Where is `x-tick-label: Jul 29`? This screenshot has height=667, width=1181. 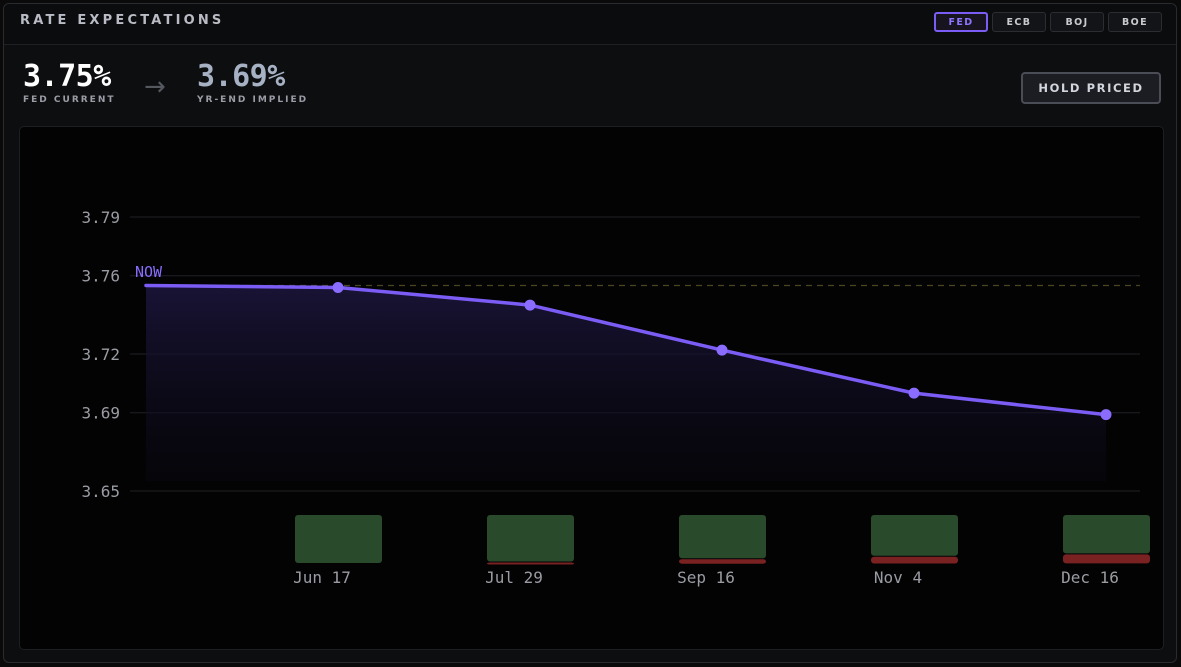
x-tick-label: Jul 29 is located at coordinates (514, 577).